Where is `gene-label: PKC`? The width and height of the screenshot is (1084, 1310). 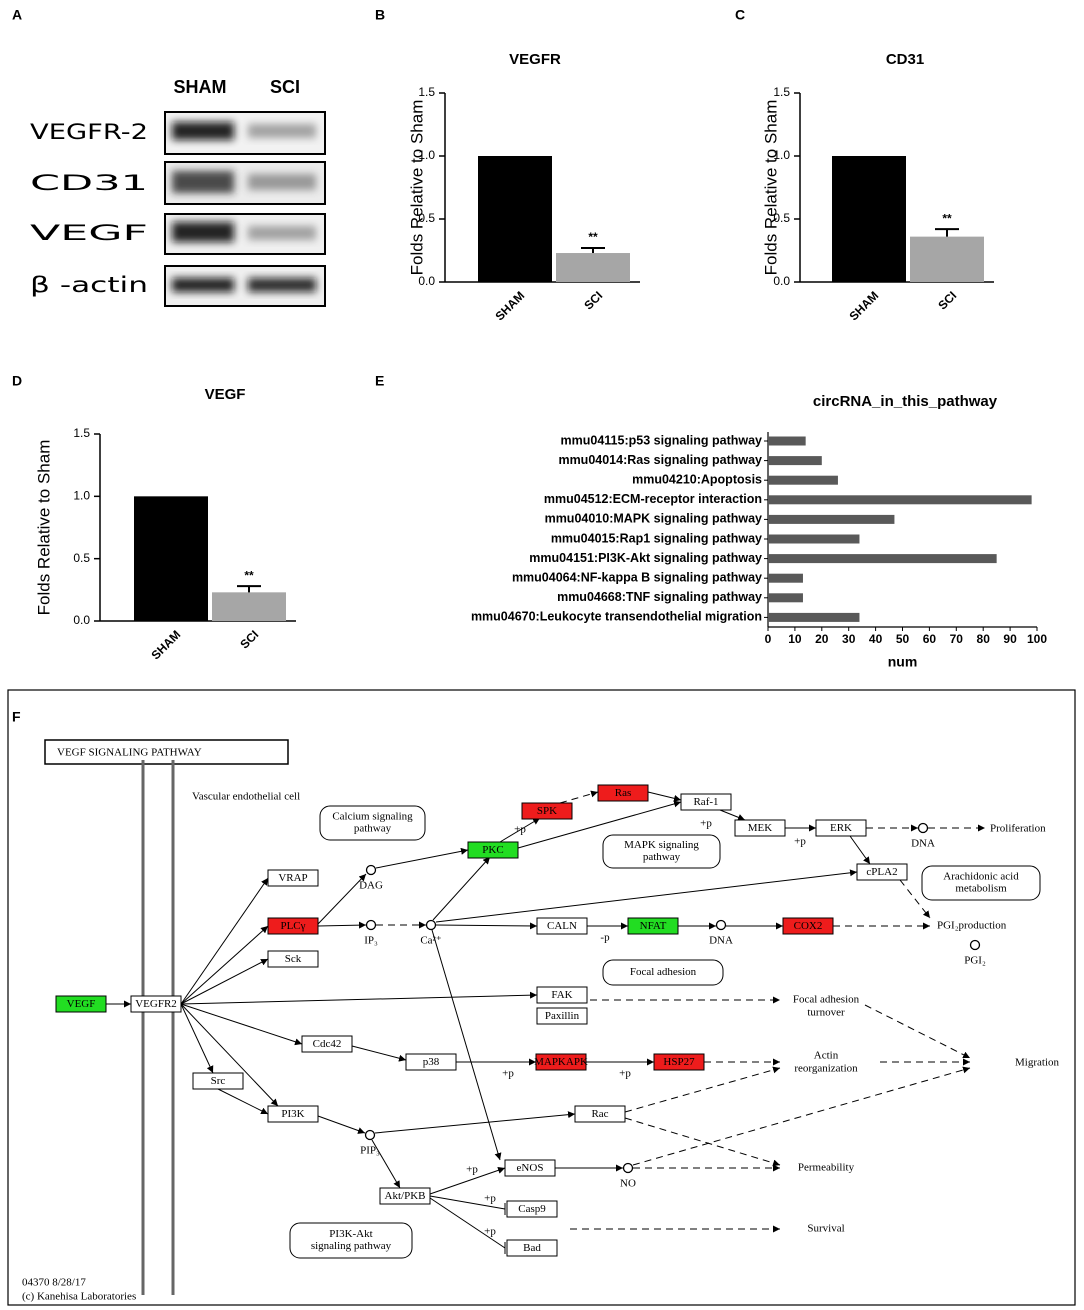 gene-label: PKC is located at coordinates (492, 850).